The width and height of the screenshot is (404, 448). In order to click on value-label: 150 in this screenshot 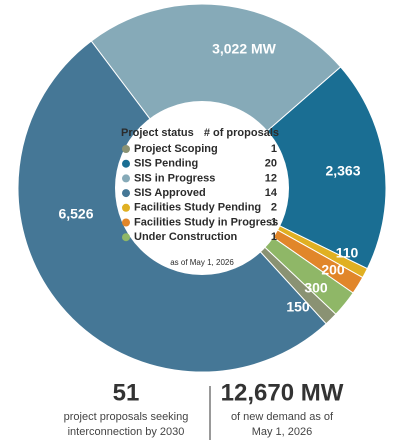, I will do `click(298, 307)`.